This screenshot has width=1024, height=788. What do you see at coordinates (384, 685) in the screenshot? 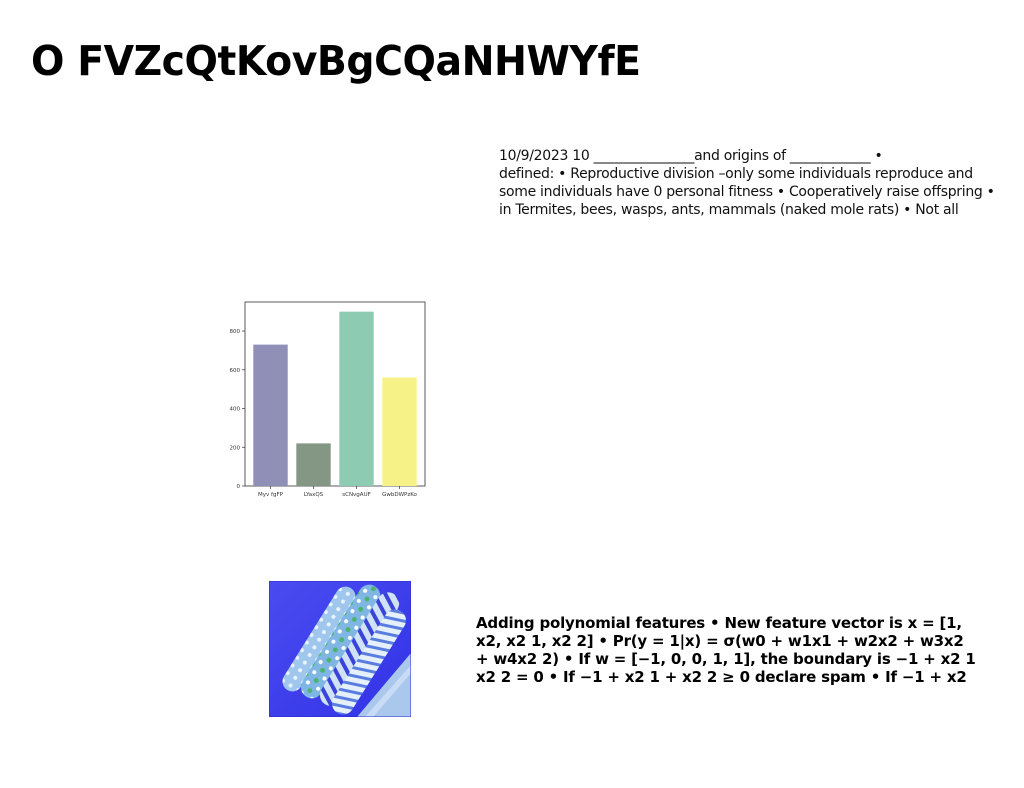
I see `paper-sheet` at bounding box center [384, 685].